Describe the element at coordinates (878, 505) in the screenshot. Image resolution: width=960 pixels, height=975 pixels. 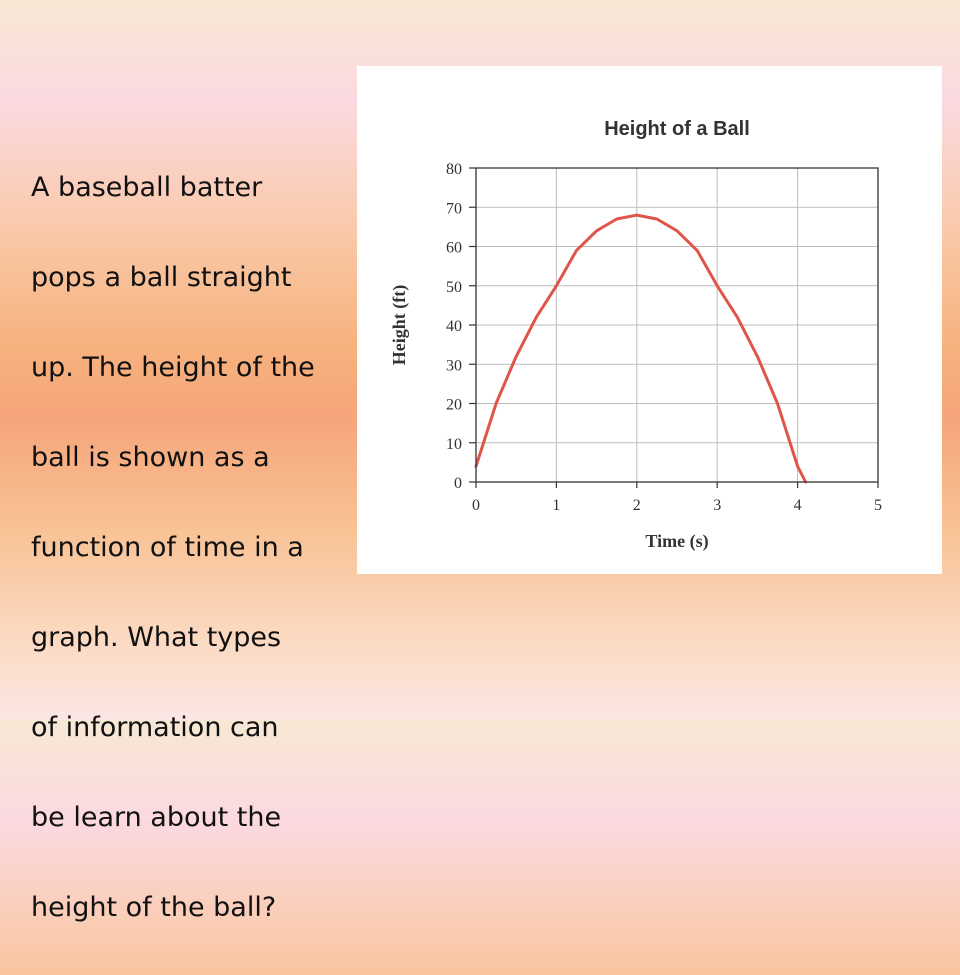
I see `x-tick-label: 5` at that location.